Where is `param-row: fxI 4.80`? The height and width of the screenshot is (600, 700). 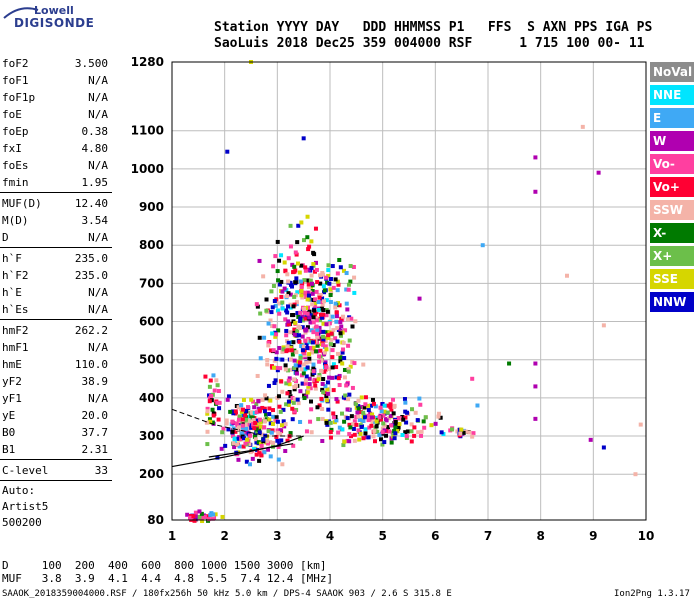
param-row: fxI 4.80 is located at coordinates (56, 148).